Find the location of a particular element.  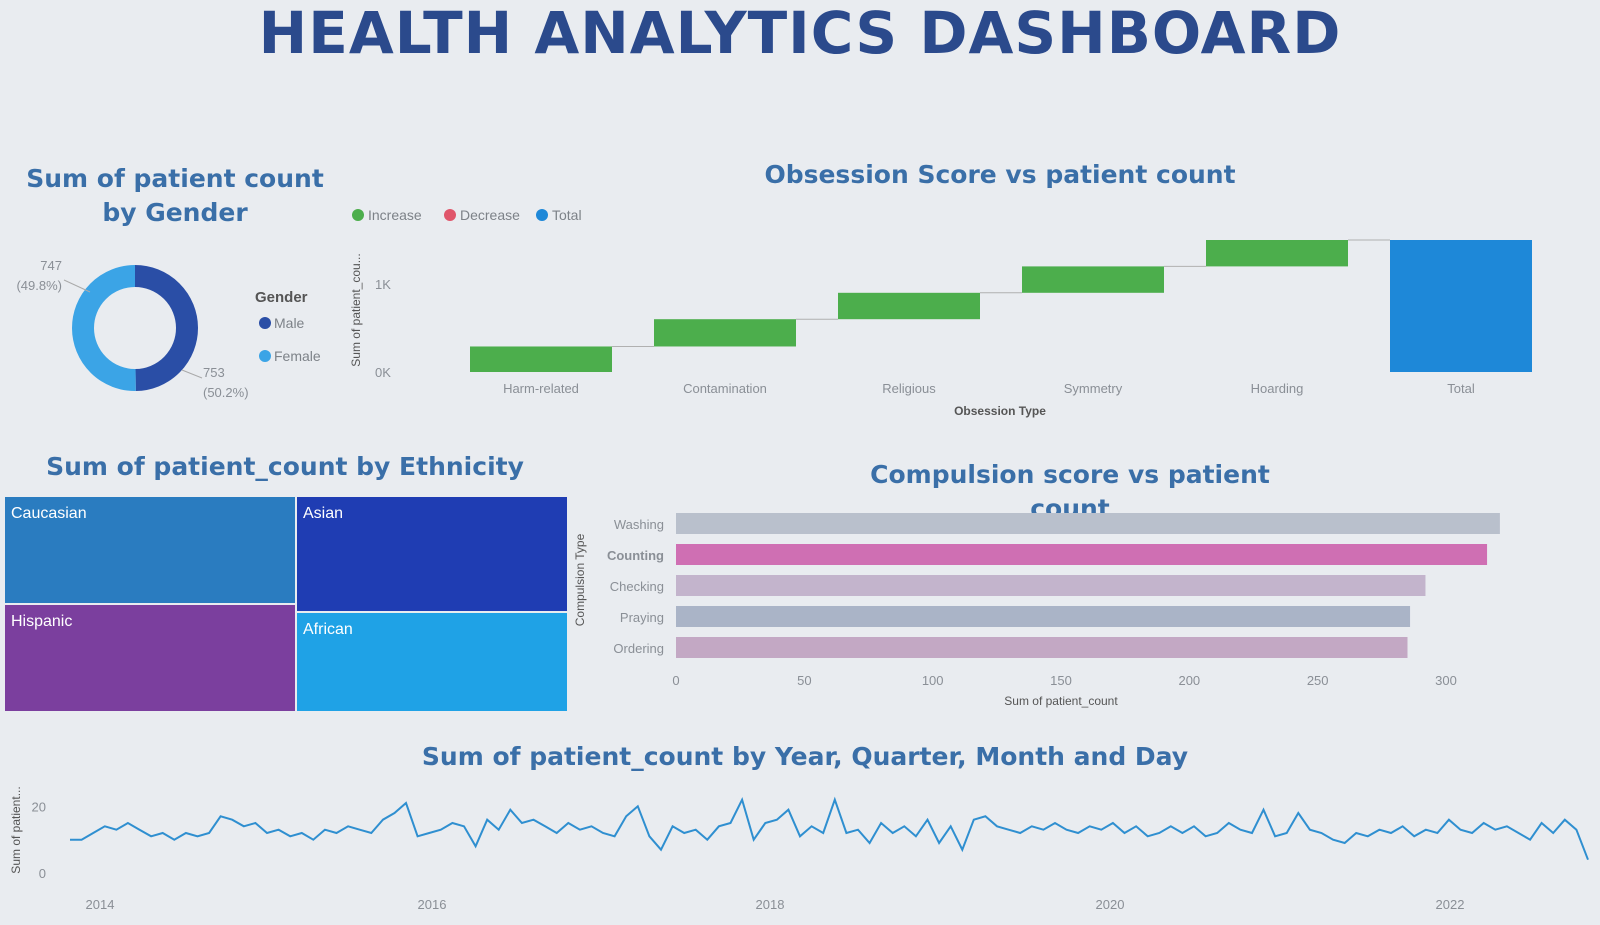

timeline-line-chart: Sum of patient... 0 20 2014 2016 2018 2020 2022 is located at coordinates (799, 849).